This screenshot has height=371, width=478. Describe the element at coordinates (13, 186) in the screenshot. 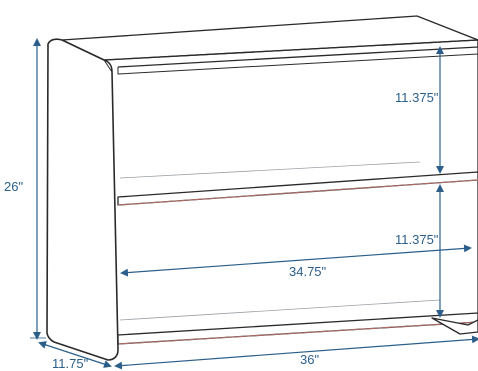

I see `height-label: 26"` at that location.